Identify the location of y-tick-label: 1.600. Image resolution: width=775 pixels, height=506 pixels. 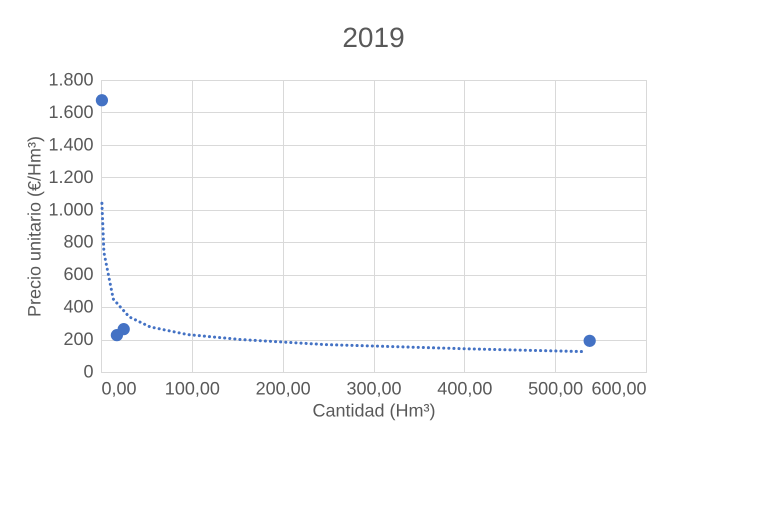
(71, 112).